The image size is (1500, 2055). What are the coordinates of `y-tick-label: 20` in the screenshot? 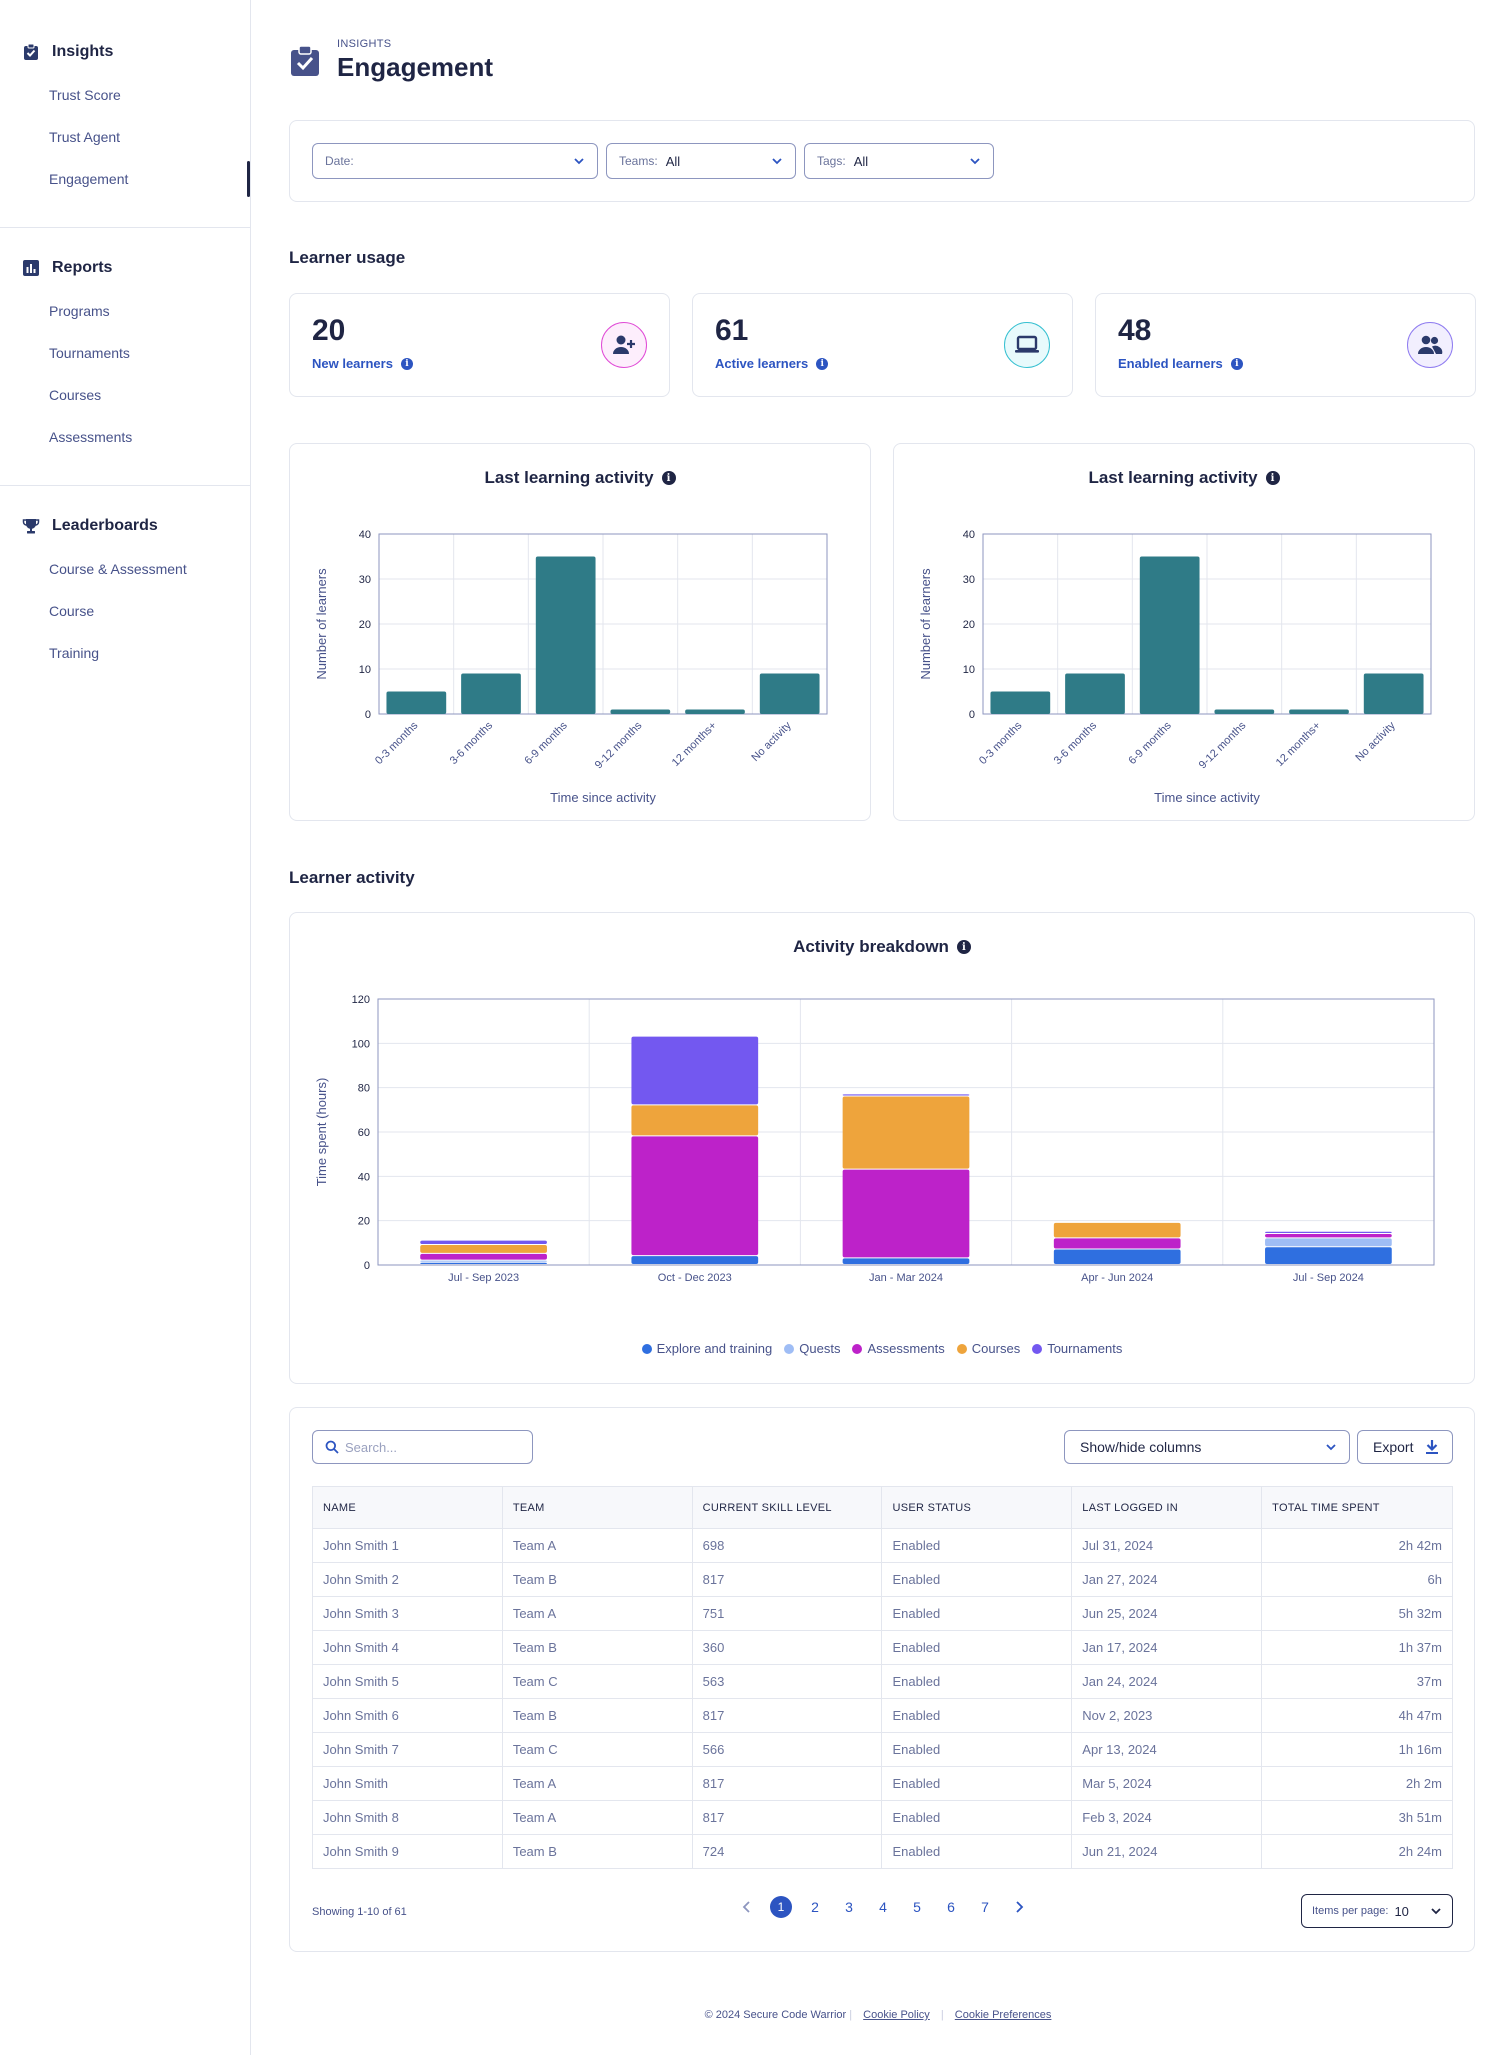 It's located at (969, 625).